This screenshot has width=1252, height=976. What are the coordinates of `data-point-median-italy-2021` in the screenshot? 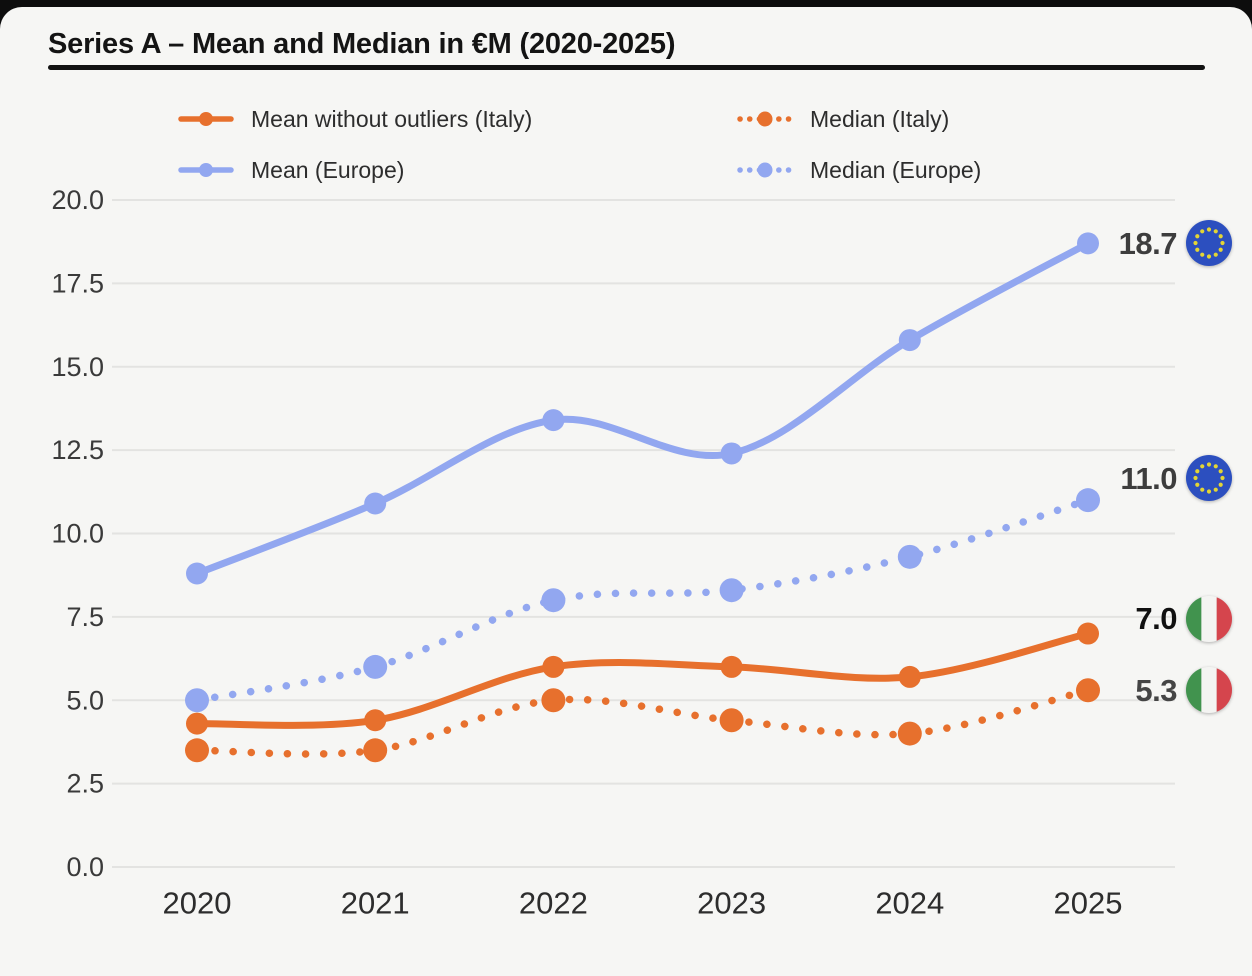 It's located at (375, 750).